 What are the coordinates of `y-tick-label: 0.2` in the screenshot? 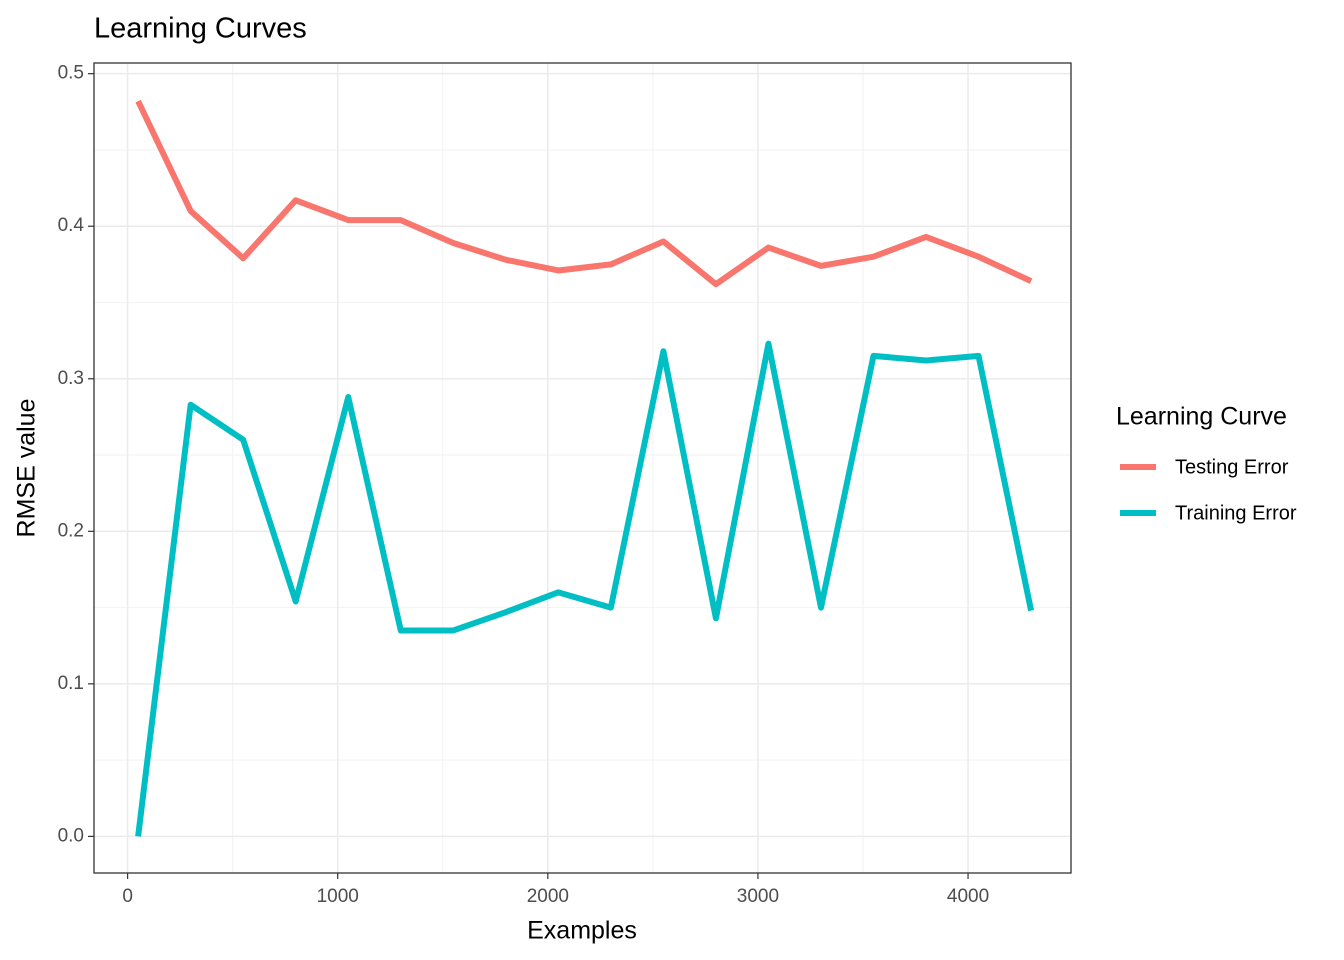 It's located at (71, 530).